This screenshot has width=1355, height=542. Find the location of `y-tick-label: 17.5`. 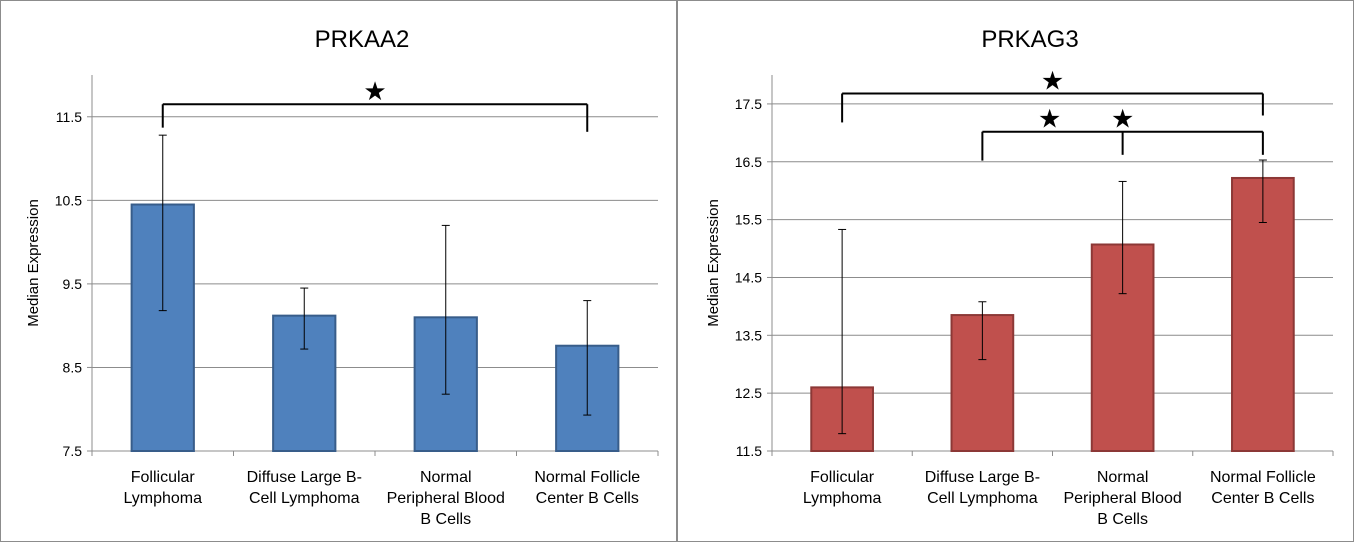

y-tick-label: 17.5 is located at coordinates (748, 104).